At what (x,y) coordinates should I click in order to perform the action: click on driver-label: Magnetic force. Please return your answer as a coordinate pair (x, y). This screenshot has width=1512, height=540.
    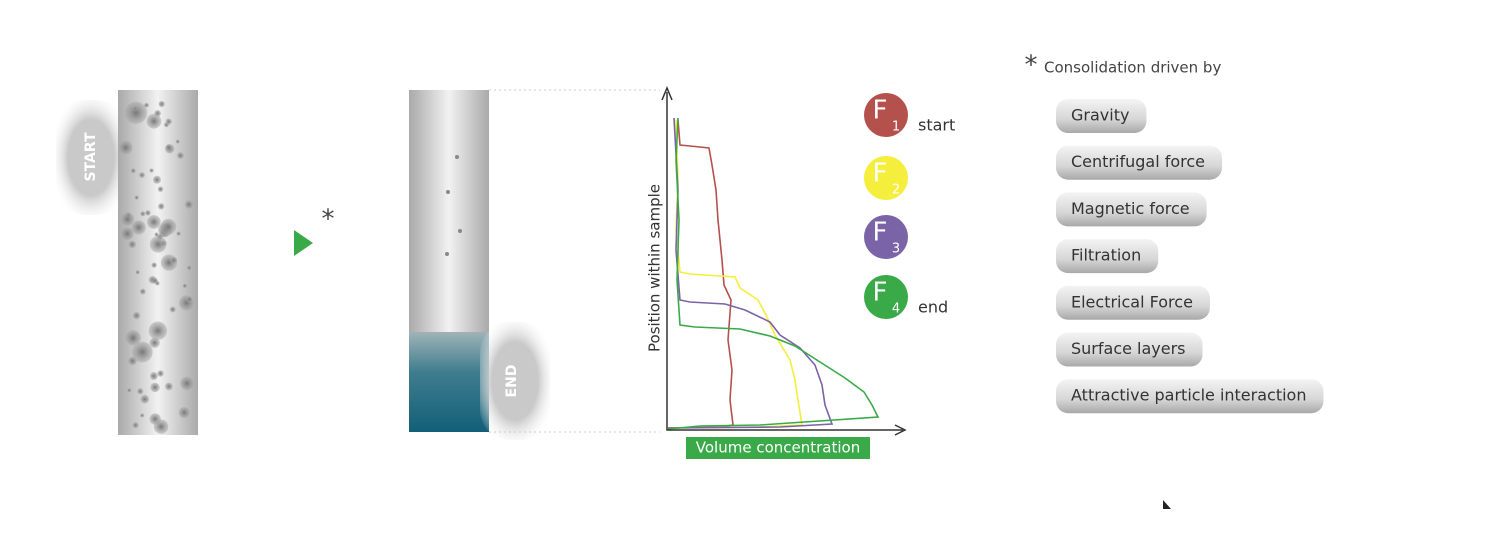
    Looking at the image, I should click on (1130, 208).